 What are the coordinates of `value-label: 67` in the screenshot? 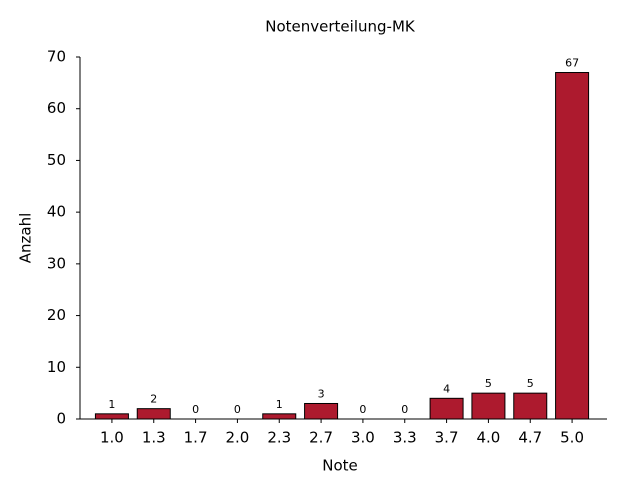 It's located at (572, 63).